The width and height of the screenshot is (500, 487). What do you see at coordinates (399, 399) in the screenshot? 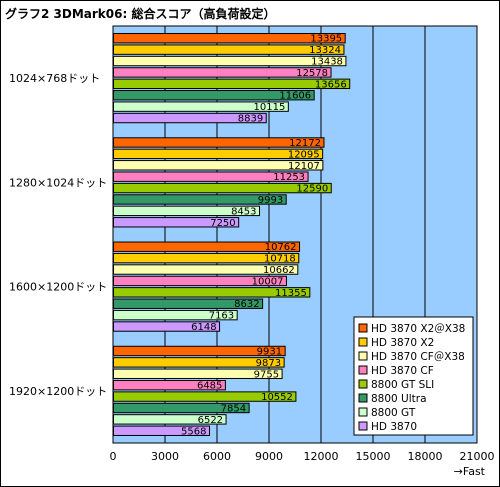
I see `legend-label: 8800 Ultra` at bounding box center [399, 399].